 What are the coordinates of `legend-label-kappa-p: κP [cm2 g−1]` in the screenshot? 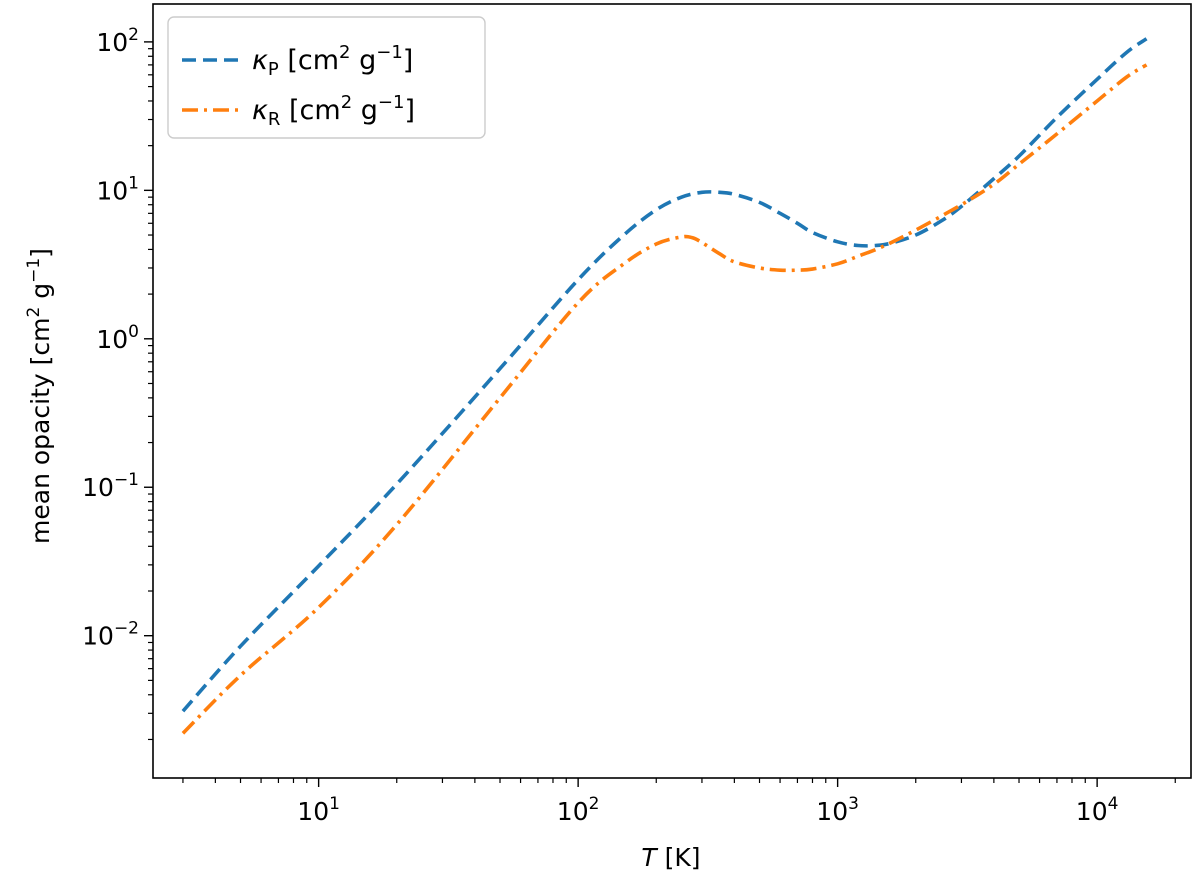 It's located at (332, 61).